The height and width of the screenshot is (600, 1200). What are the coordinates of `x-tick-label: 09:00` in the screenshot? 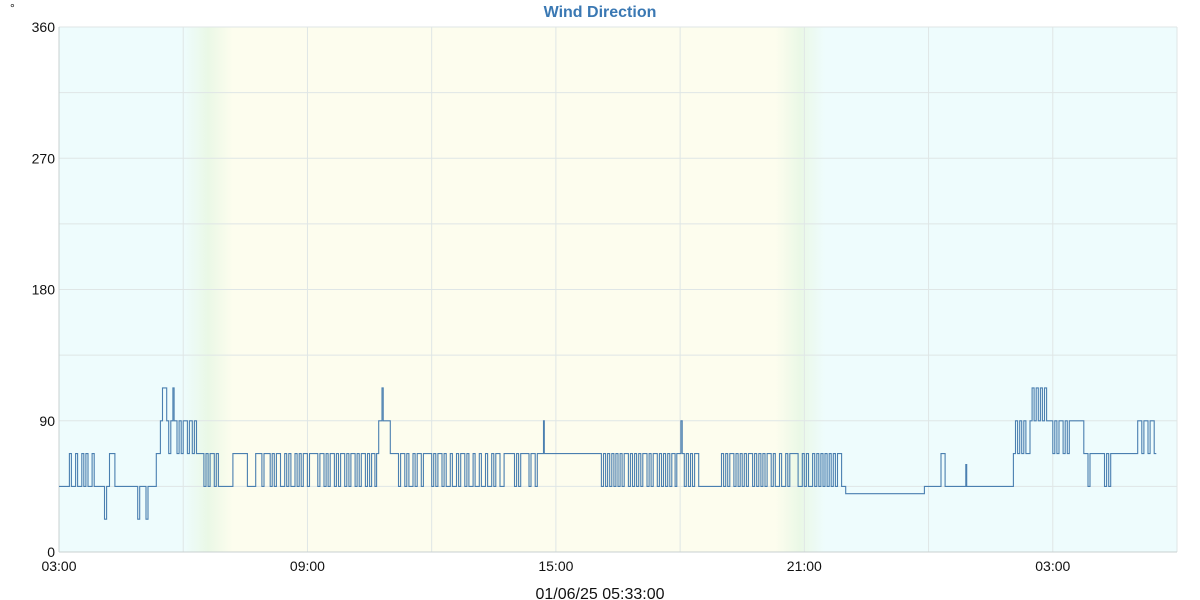 It's located at (307, 566).